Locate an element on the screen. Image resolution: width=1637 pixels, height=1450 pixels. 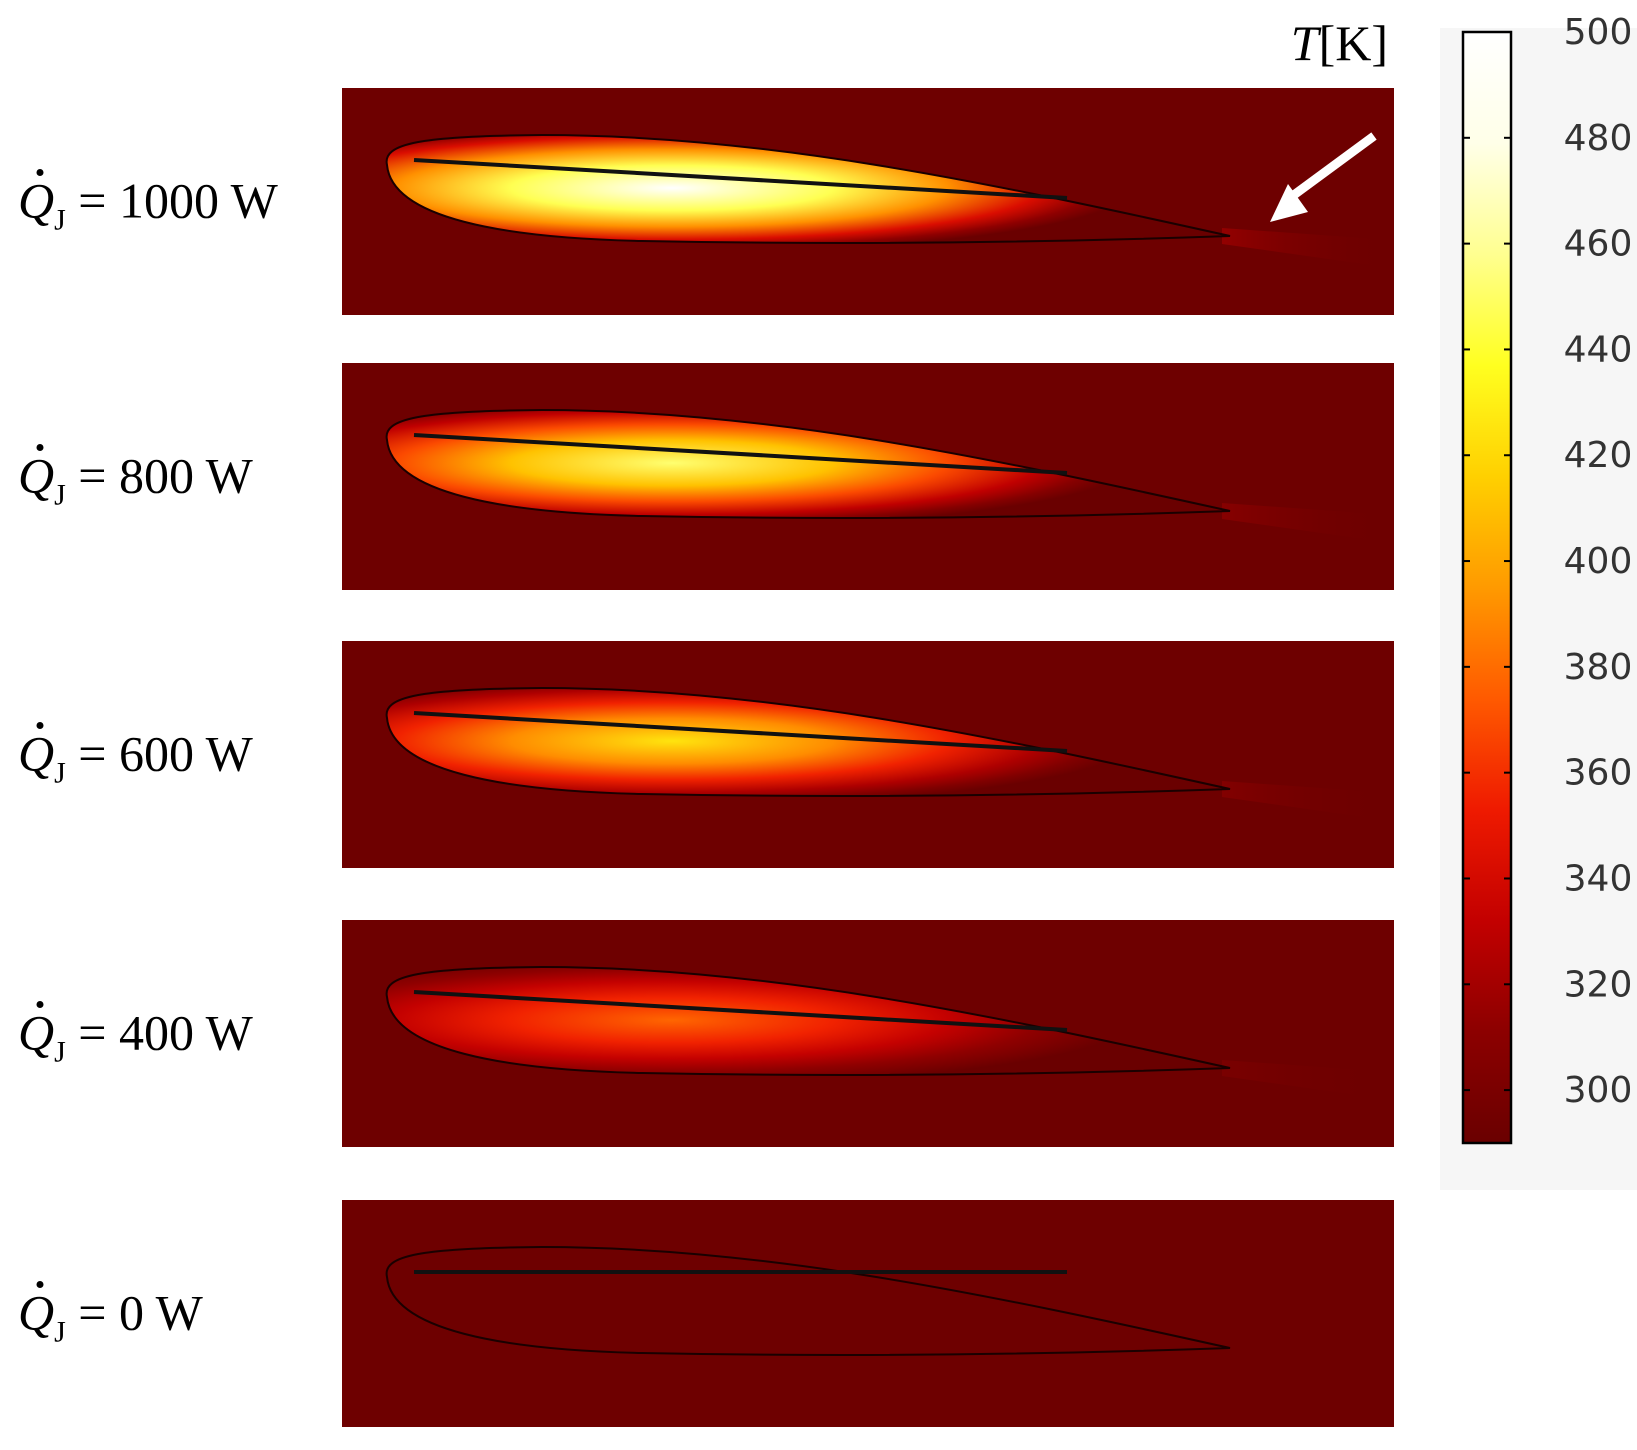
panel-label: QJ = 1000 W is located at coordinates (148, 203).